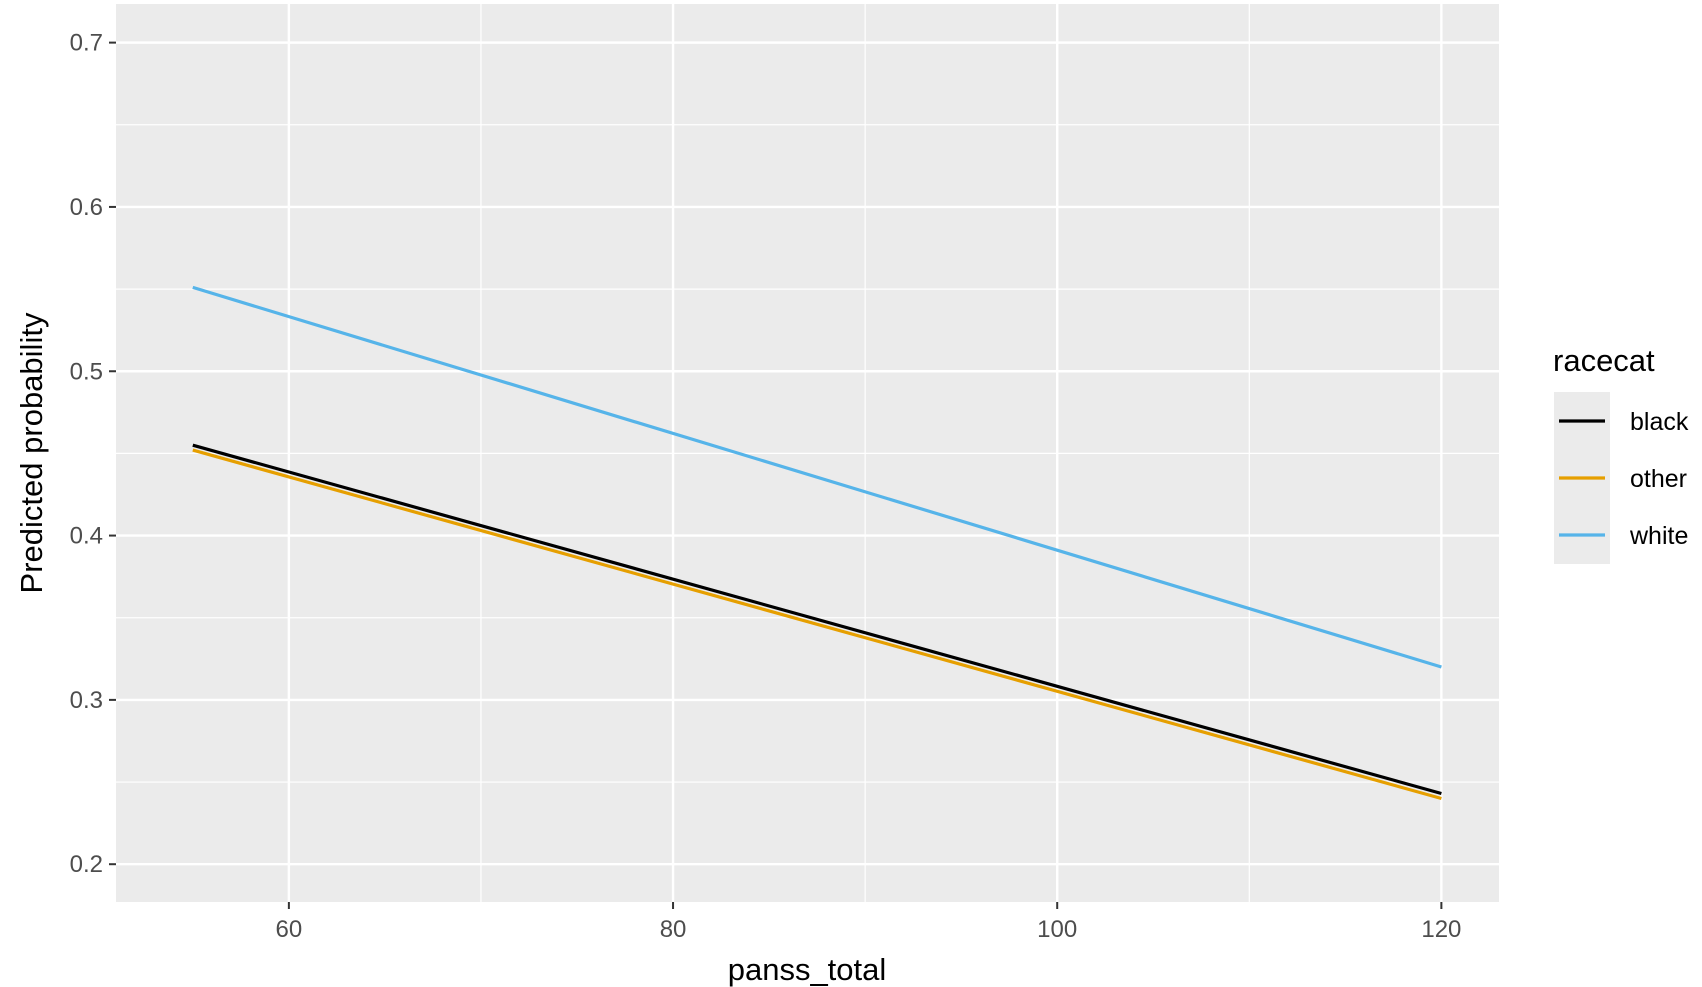 The height and width of the screenshot is (987, 1702). What do you see at coordinates (1658, 536) in the screenshot?
I see `legend-label-white: white` at bounding box center [1658, 536].